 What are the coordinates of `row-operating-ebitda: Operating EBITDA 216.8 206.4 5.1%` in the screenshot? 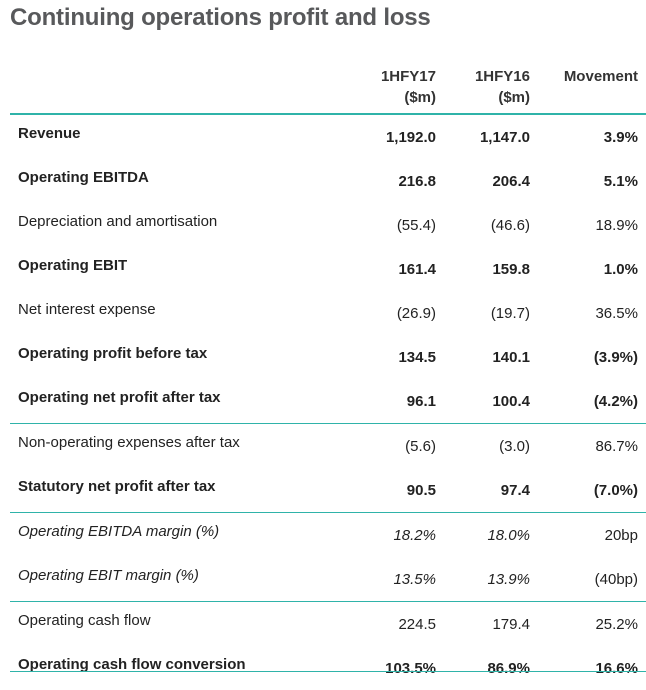 It's located at (328, 181).